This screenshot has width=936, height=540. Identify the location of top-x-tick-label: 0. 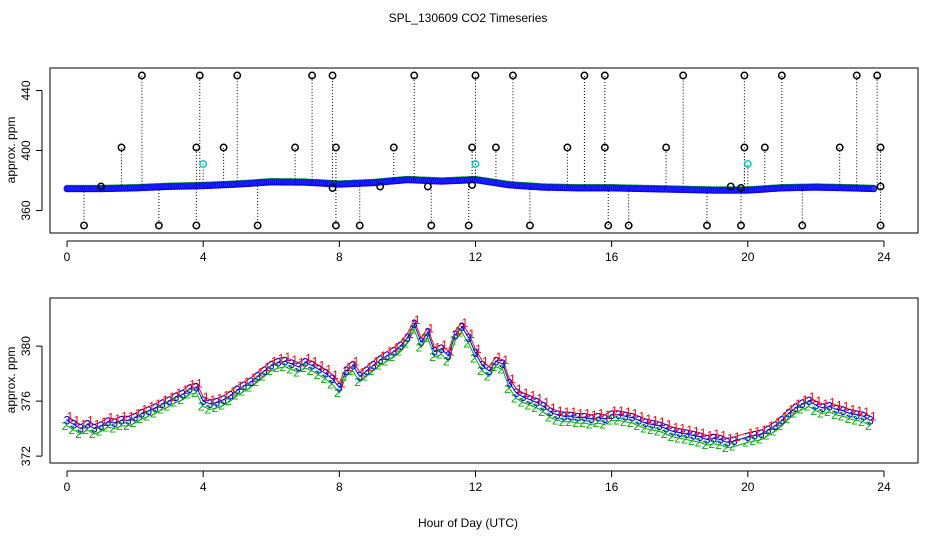
(67, 257).